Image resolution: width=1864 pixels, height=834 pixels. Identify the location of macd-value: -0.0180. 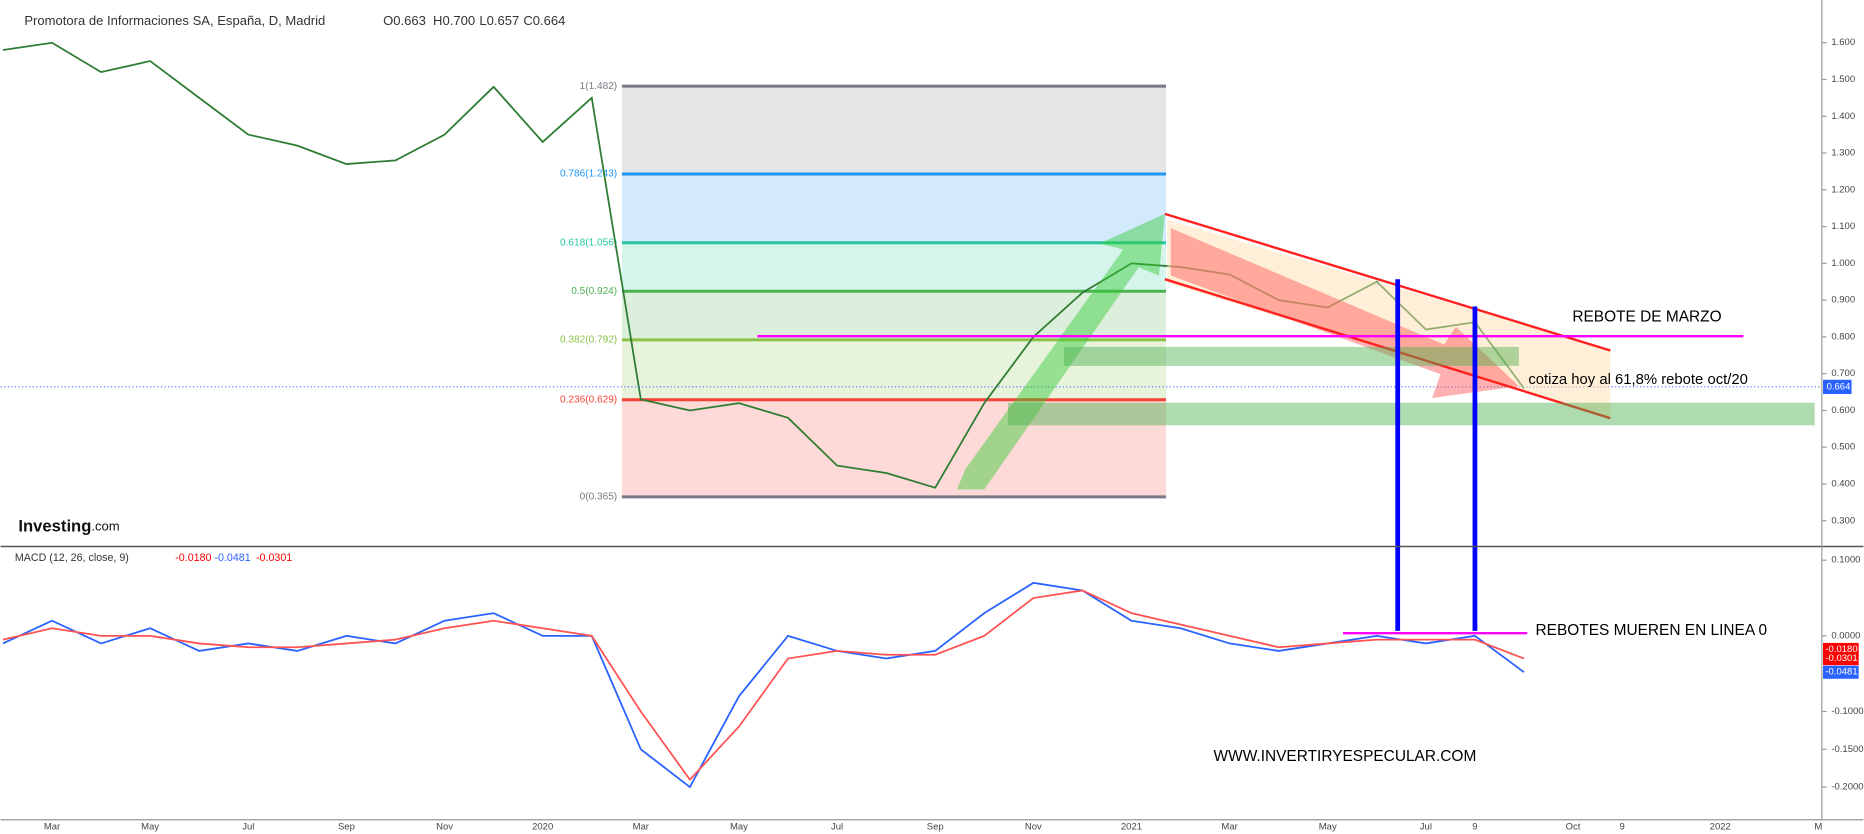
(193, 558).